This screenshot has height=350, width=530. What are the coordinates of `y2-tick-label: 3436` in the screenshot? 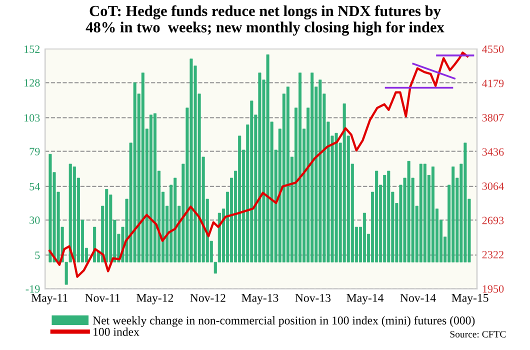 It's located at (493, 152).